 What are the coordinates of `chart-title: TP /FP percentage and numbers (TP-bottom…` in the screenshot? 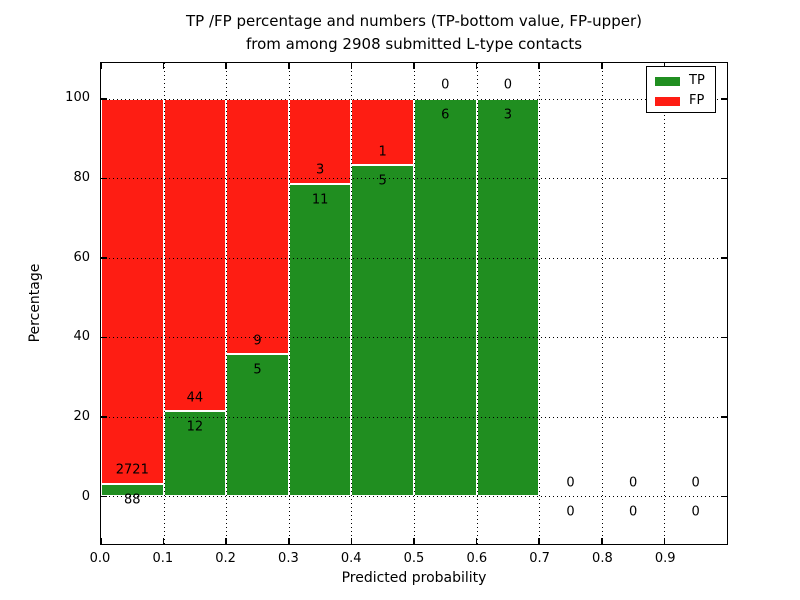 It's located at (414, 33).